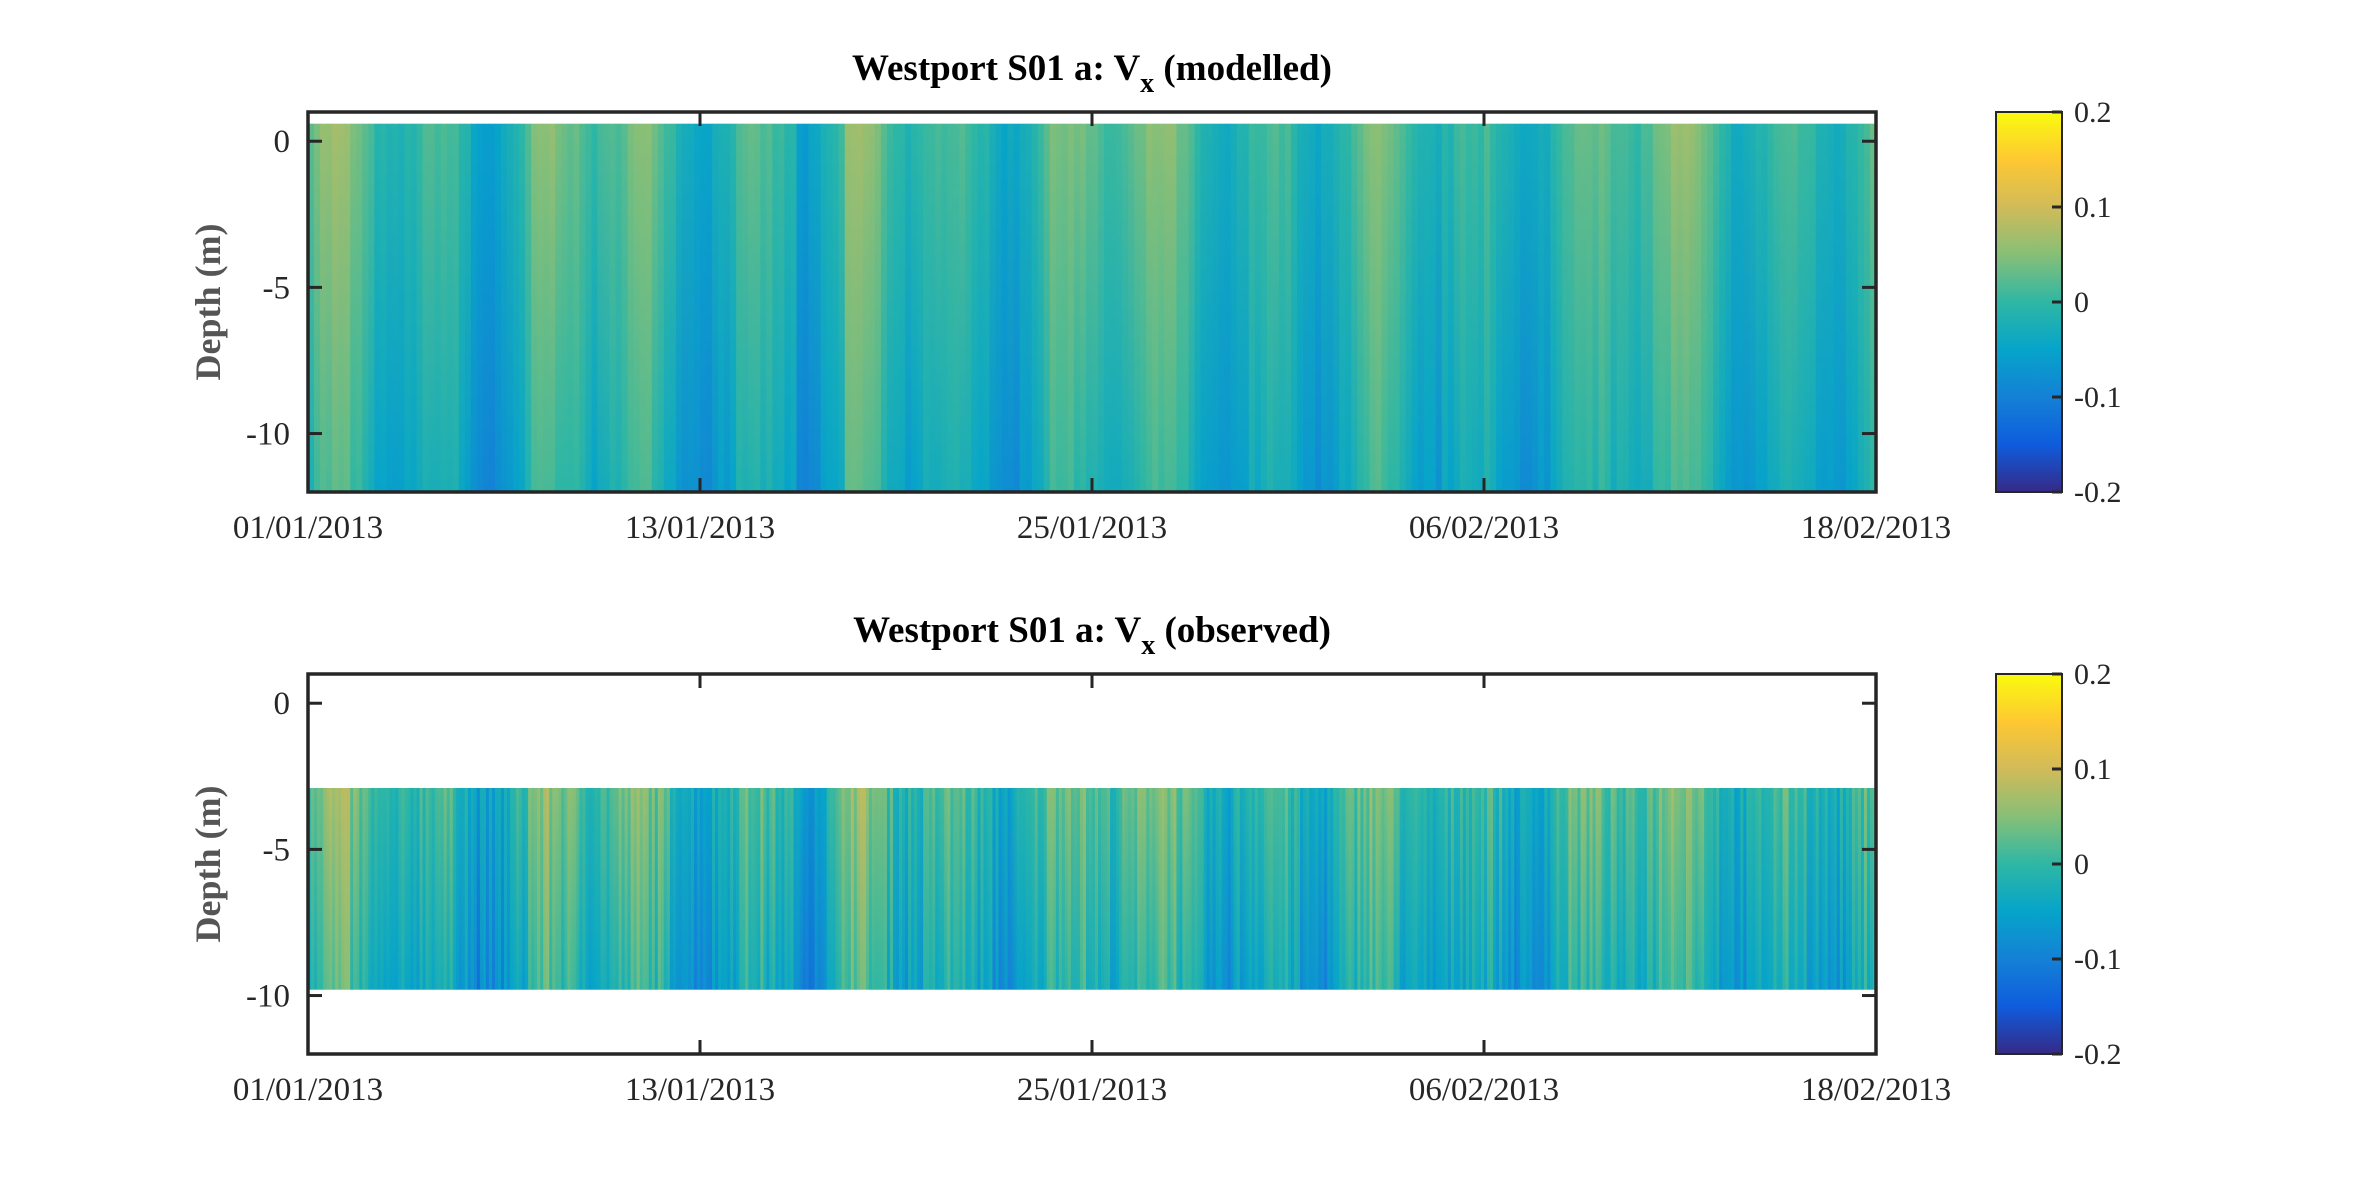  What do you see at coordinates (1092, 635) in the screenshot?
I see `panel-title: Westport S01 a: Vx (observed)` at bounding box center [1092, 635].